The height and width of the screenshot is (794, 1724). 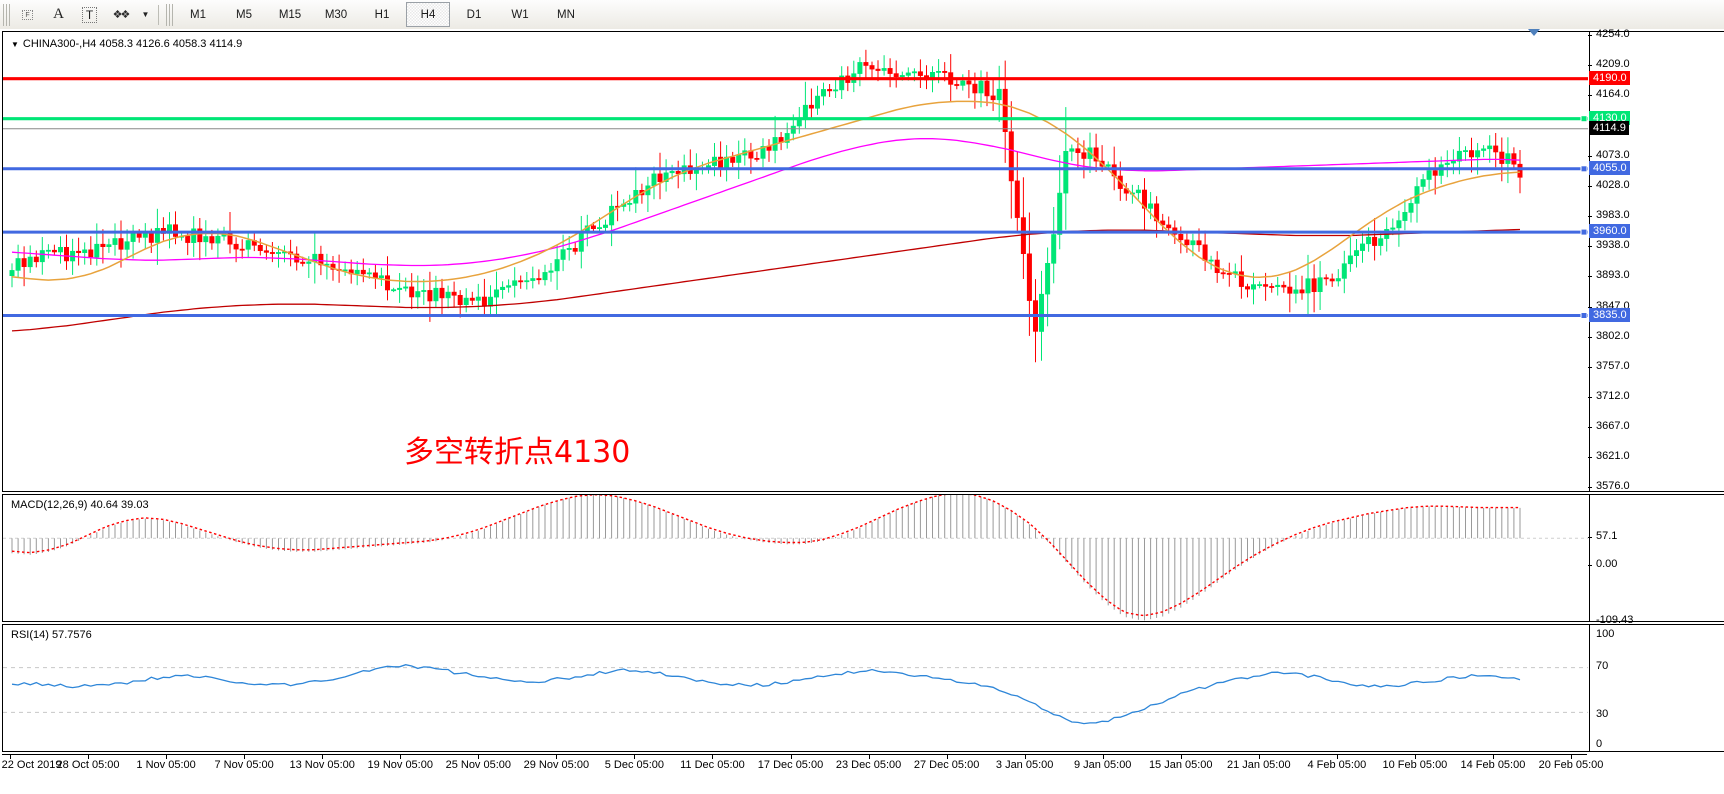 I want to click on price-tag-3960.0: 3960.0, so click(x=1609, y=231).